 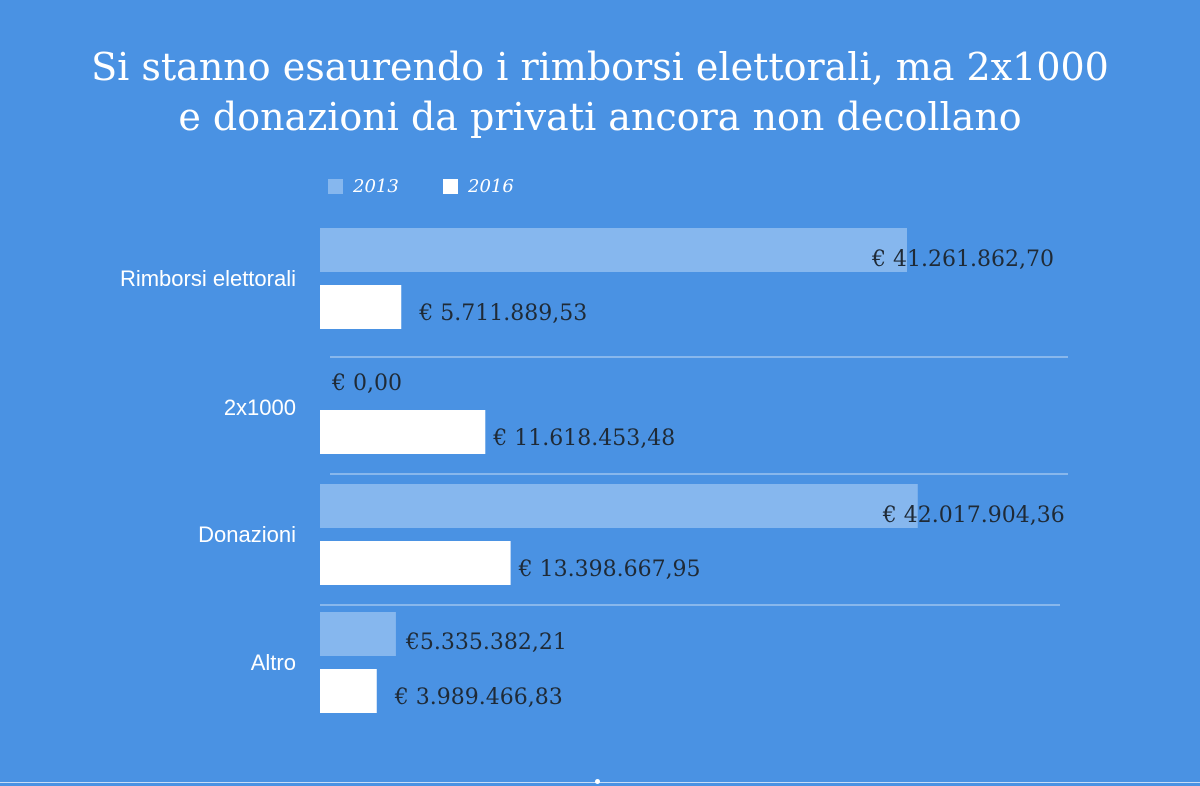 What do you see at coordinates (486, 642) in the screenshot?
I see `data-label-2013: €5.335.382,21` at bounding box center [486, 642].